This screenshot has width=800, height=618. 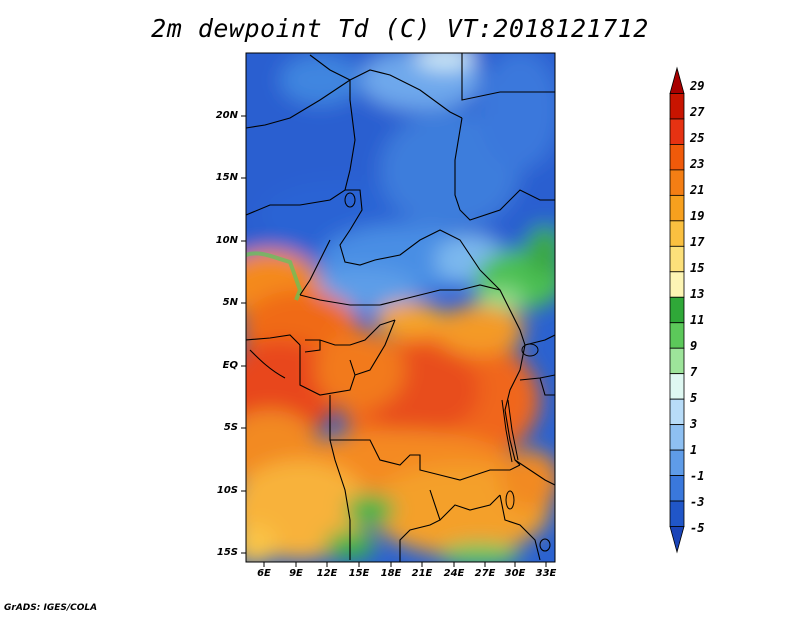 What do you see at coordinates (359, 573) in the screenshot?
I see `lon-label: 15E` at bounding box center [359, 573].